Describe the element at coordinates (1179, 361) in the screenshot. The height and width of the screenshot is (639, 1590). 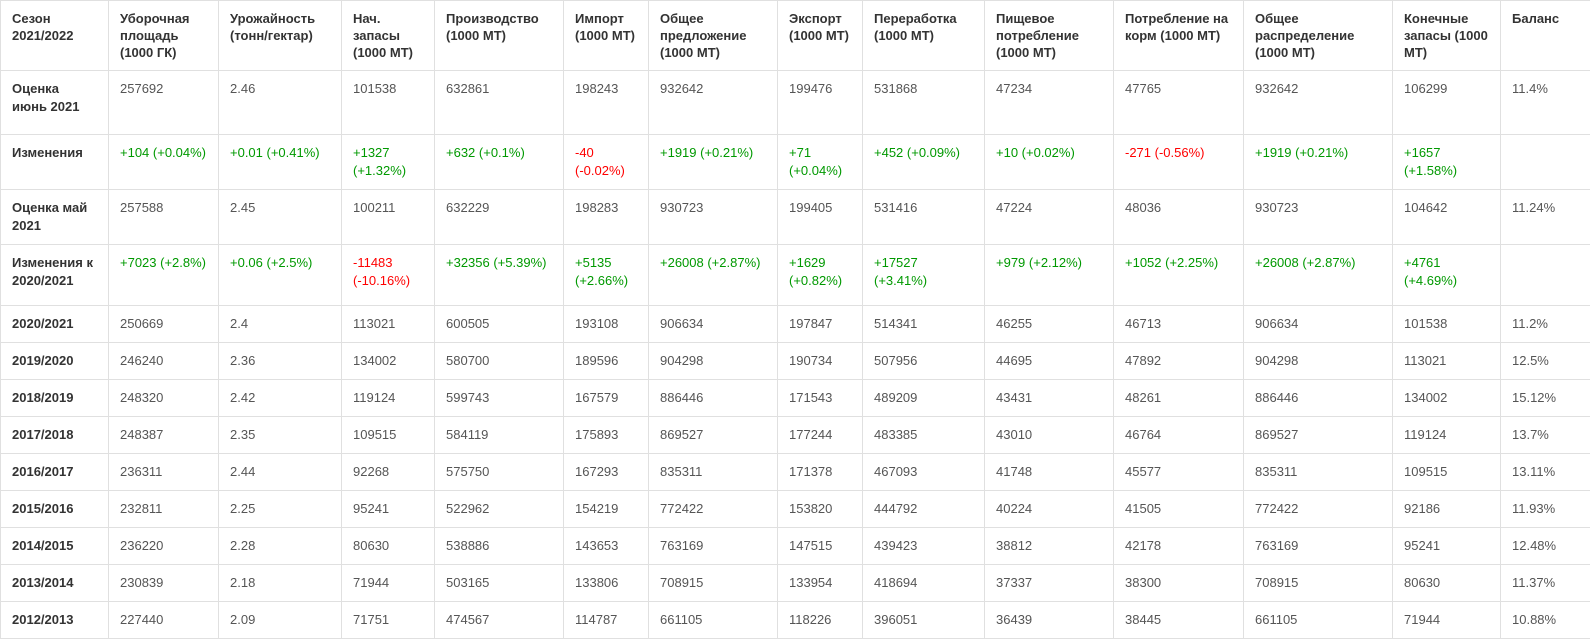
I see `table-cell: 47892` at that location.